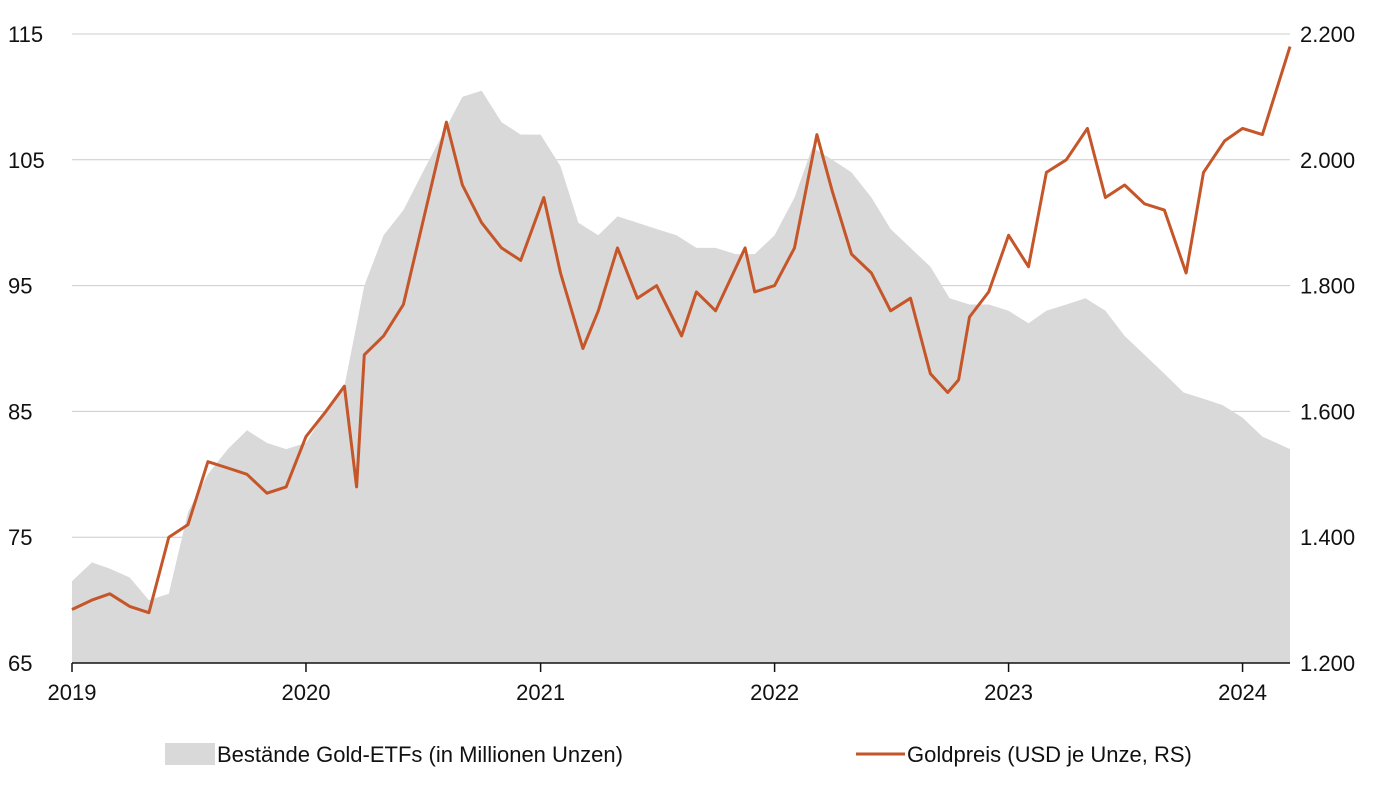 The image size is (1400, 789). Describe the element at coordinates (26, 160) in the screenshot. I see `y-left-tick-label: 105` at that location.